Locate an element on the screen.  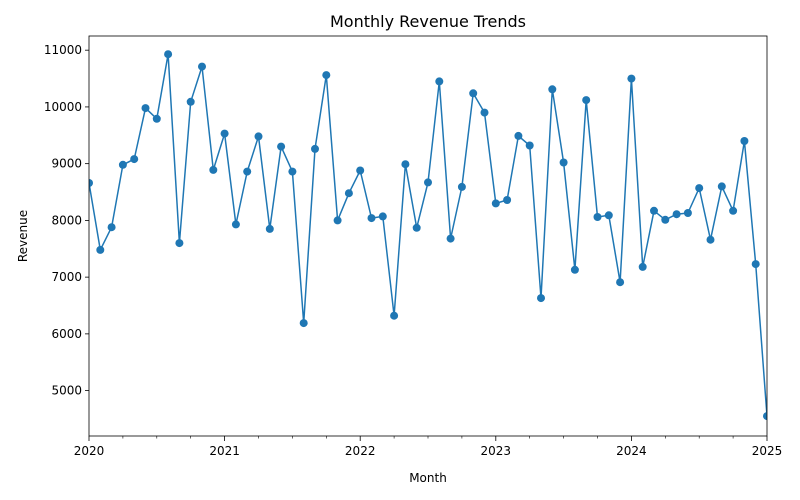
y-tick-label: 7000 is located at coordinates (66, 277).